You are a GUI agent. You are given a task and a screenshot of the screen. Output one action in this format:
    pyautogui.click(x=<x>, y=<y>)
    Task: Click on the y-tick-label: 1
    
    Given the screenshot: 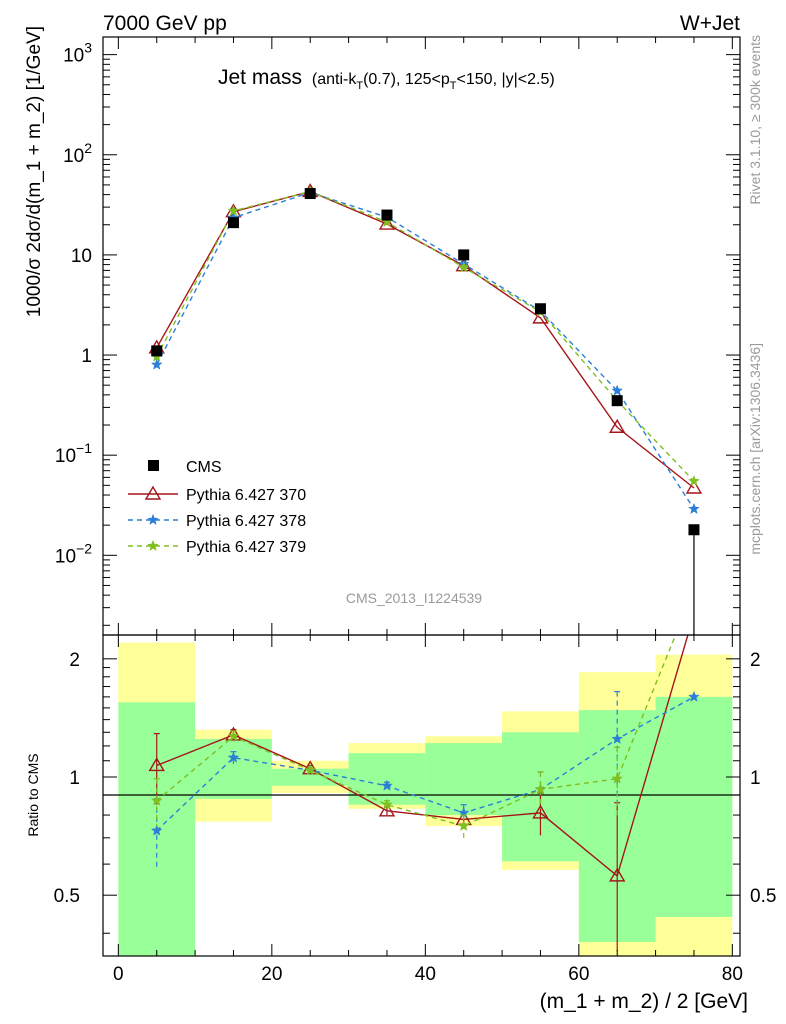 What is the action you would take?
    pyautogui.click(x=86, y=356)
    